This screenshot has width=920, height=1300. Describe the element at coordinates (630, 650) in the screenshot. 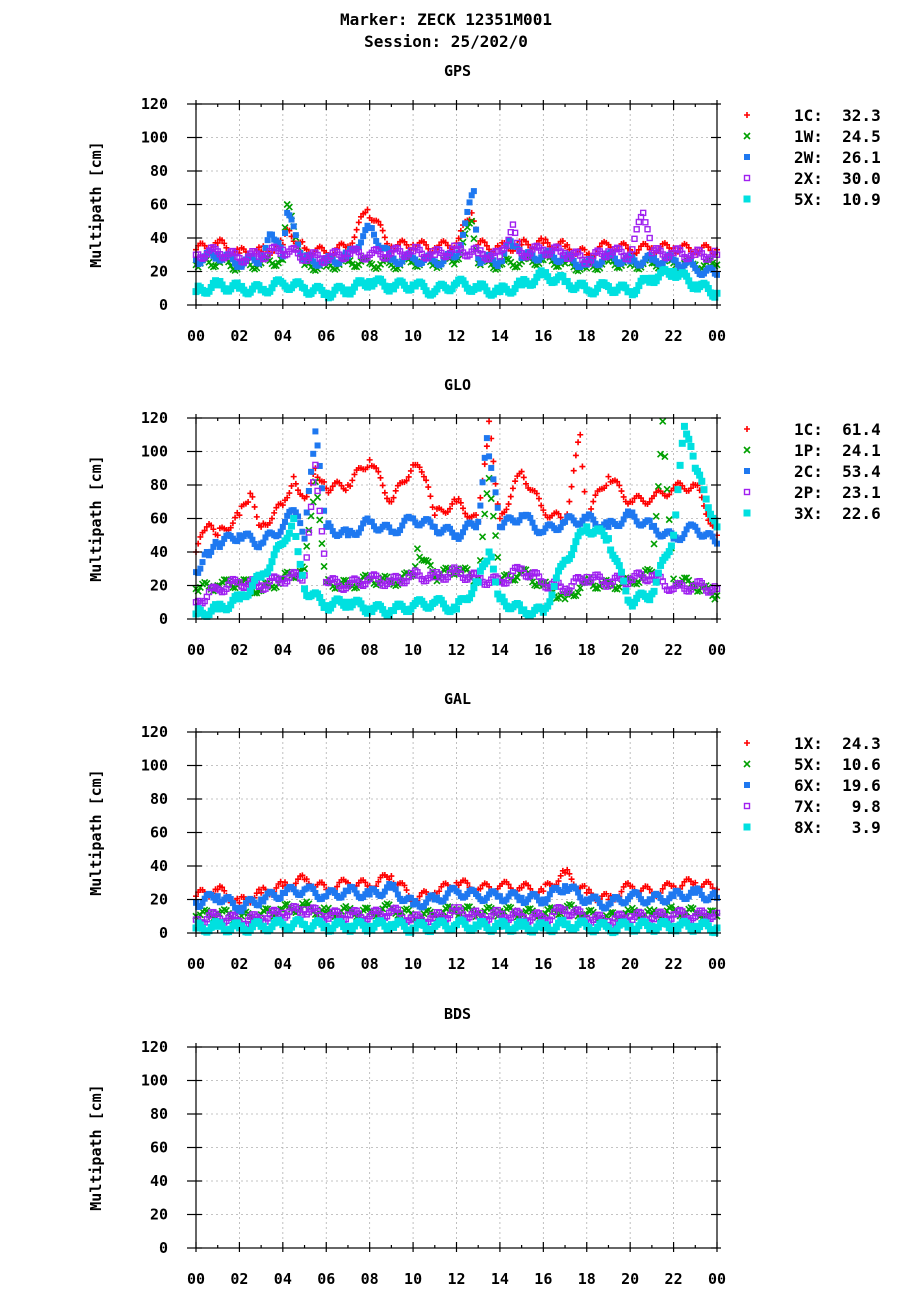

I see `x-tick-label: 20` at that location.